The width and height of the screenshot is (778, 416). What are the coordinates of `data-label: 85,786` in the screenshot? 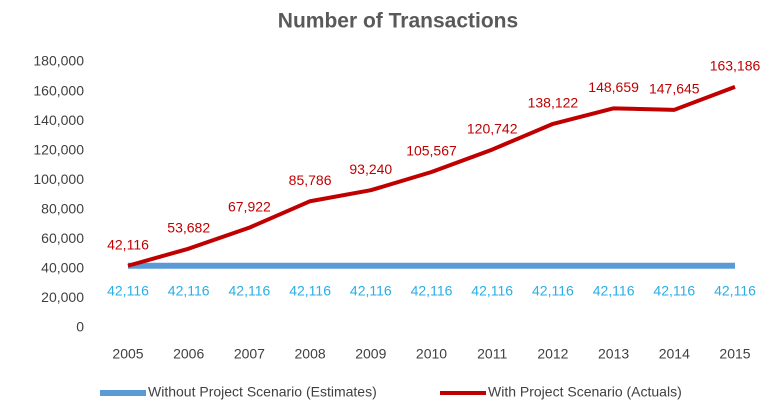 It's located at (310, 180).